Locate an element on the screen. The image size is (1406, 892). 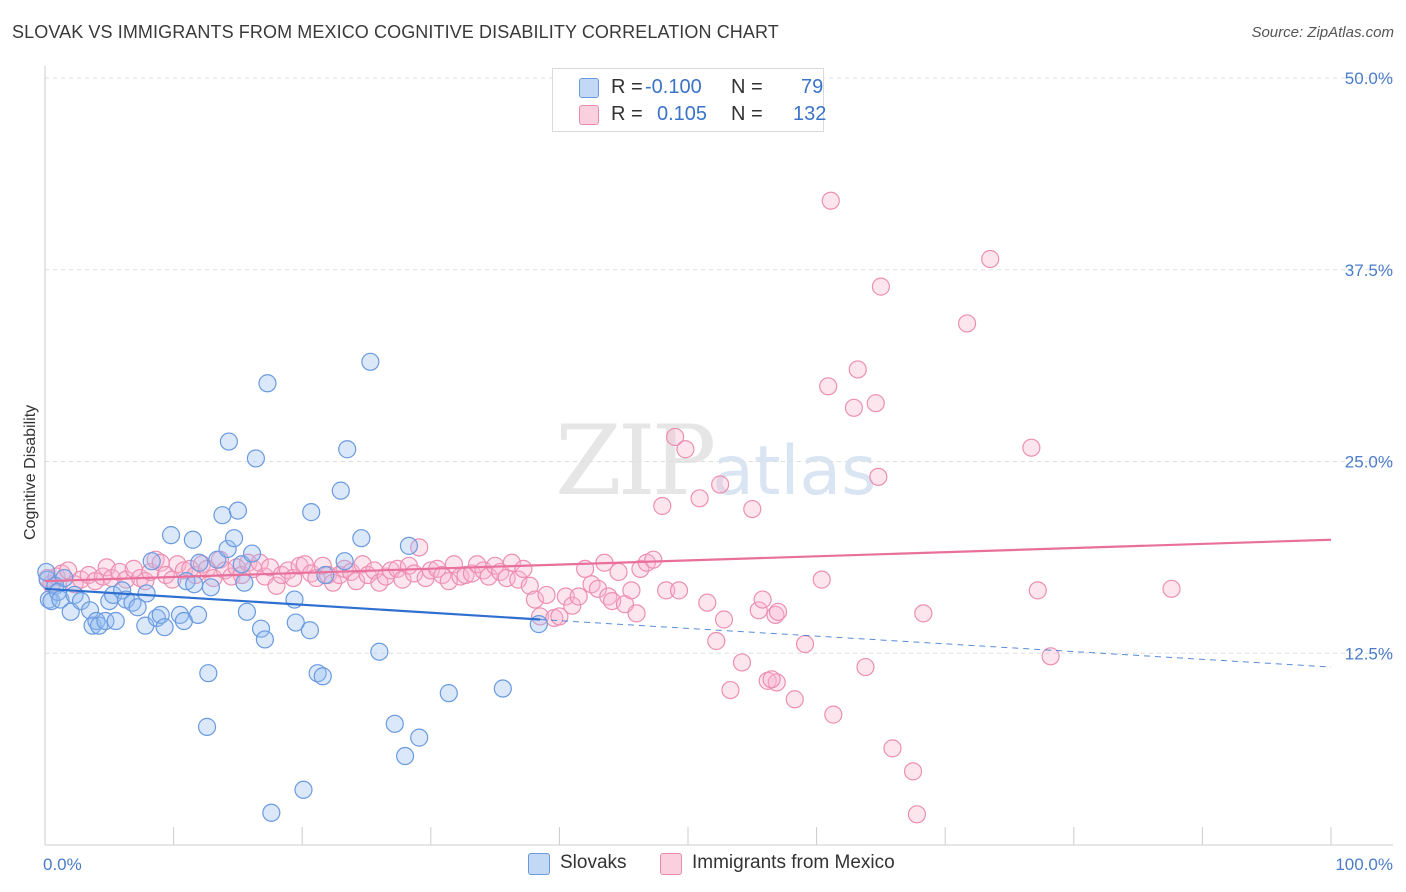
bottom-legend-swatch-slovaks is located at coordinates (539, 864).